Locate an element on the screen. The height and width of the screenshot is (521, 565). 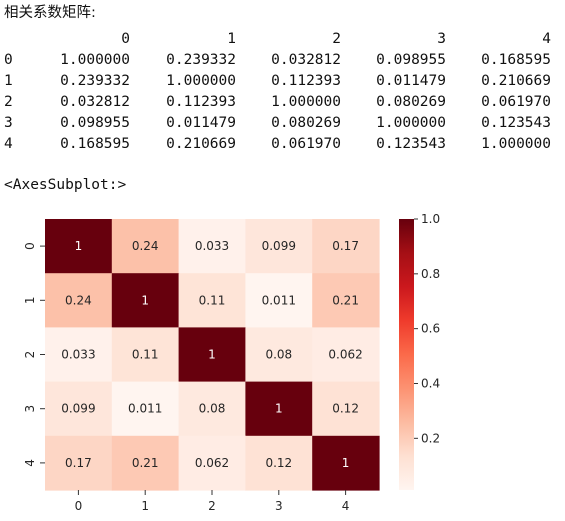
row-index: 4 is located at coordinates (8, 144).